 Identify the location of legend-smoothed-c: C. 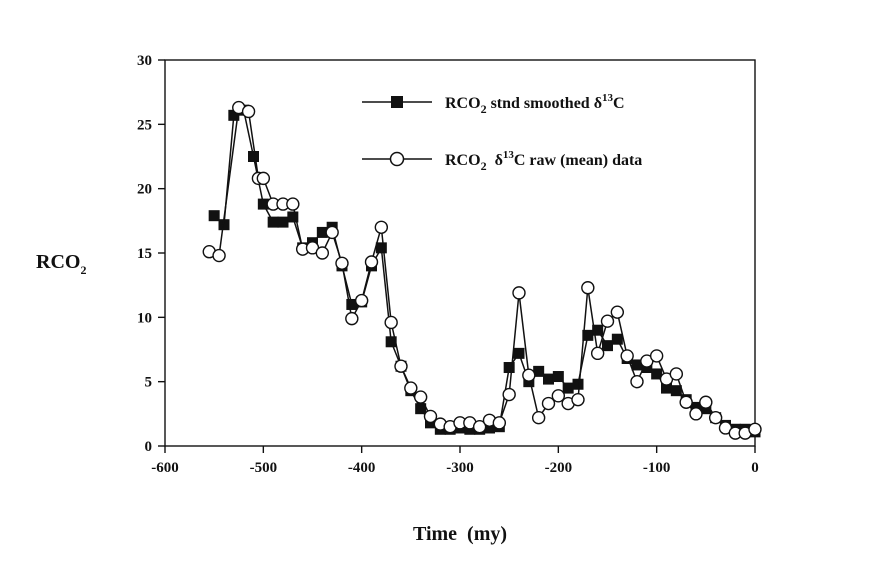
(619, 103).